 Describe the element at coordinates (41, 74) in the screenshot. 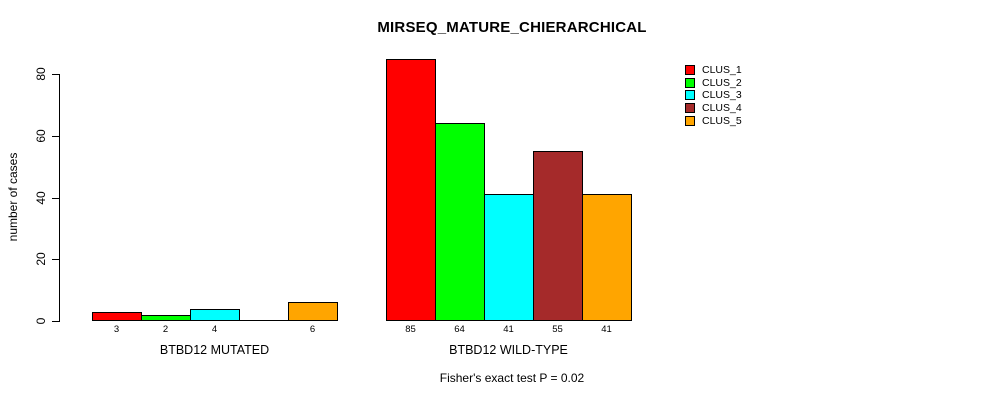

I see `y-axis-tick-label: 80` at that location.